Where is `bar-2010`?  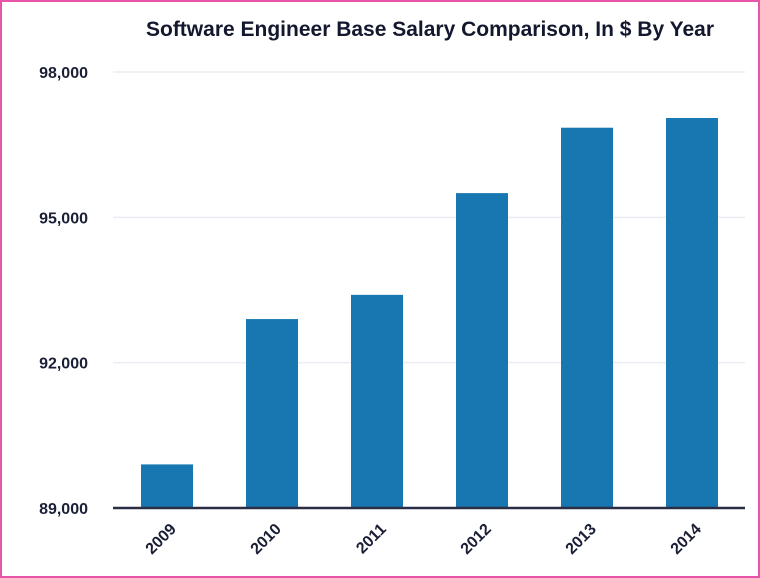
bar-2010 is located at coordinates (272, 413).